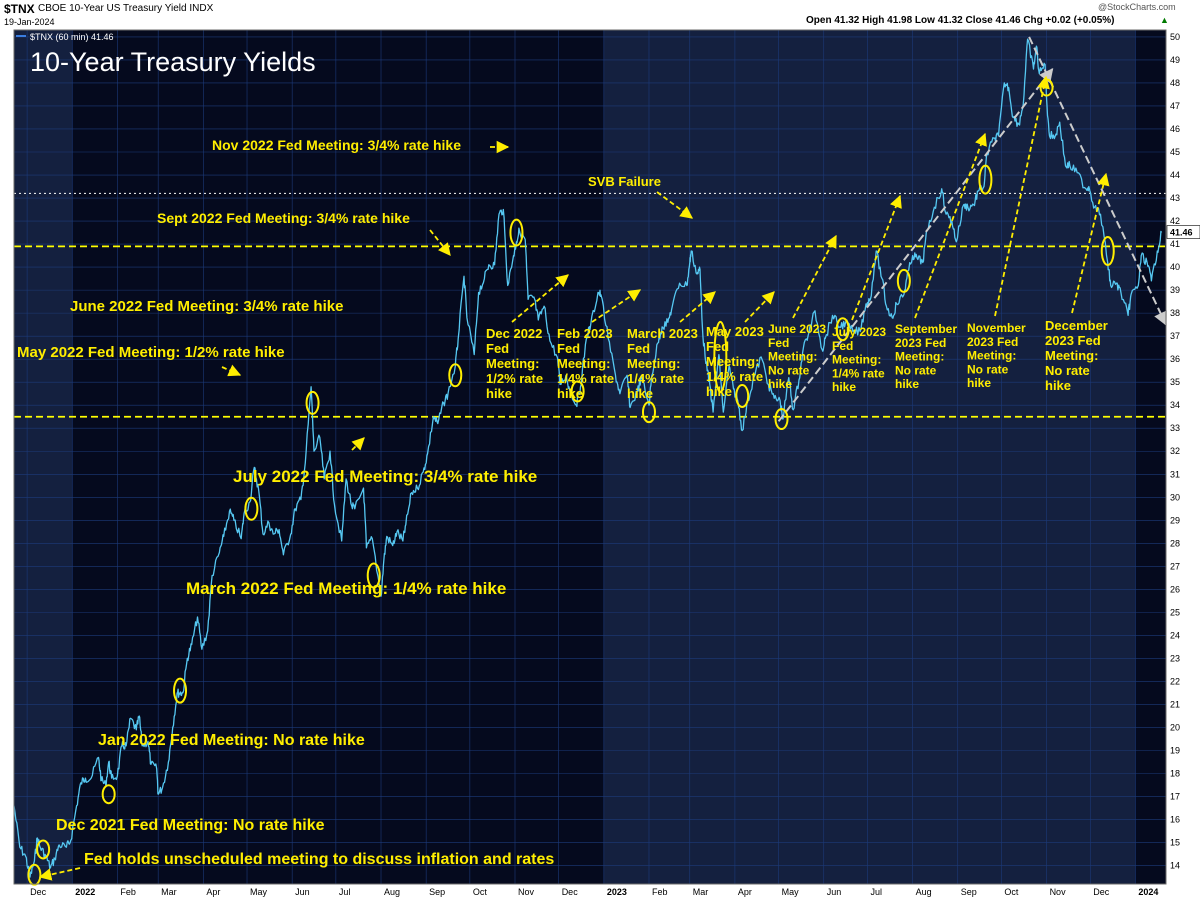 The height and width of the screenshot is (900, 1200). I want to click on annotation-label: March 2023 Fed Meeting: 1/4% rate hike, so click(662, 363).